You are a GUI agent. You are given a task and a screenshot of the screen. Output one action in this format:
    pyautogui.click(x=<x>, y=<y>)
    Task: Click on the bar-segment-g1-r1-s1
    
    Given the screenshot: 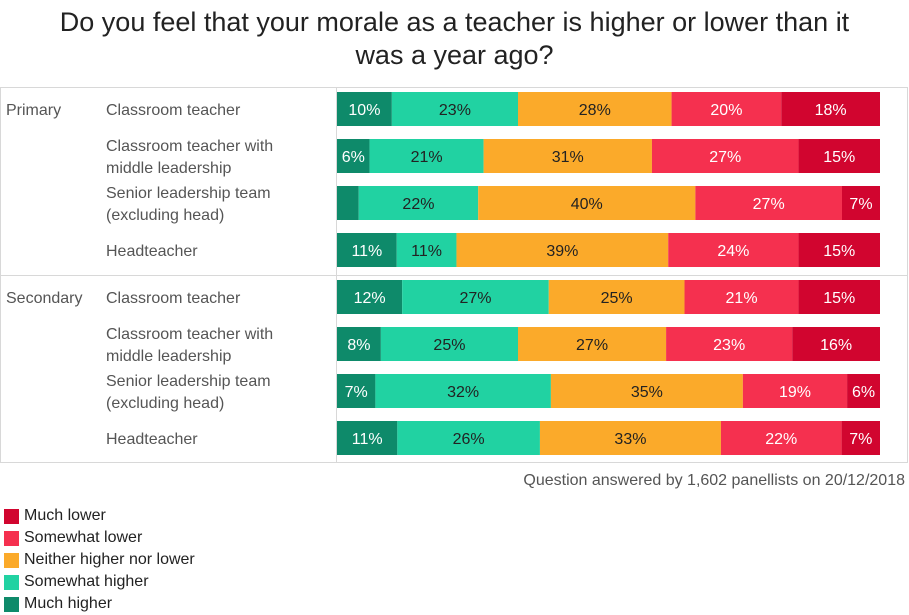 What is the action you would take?
    pyautogui.click(x=449, y=344)
    